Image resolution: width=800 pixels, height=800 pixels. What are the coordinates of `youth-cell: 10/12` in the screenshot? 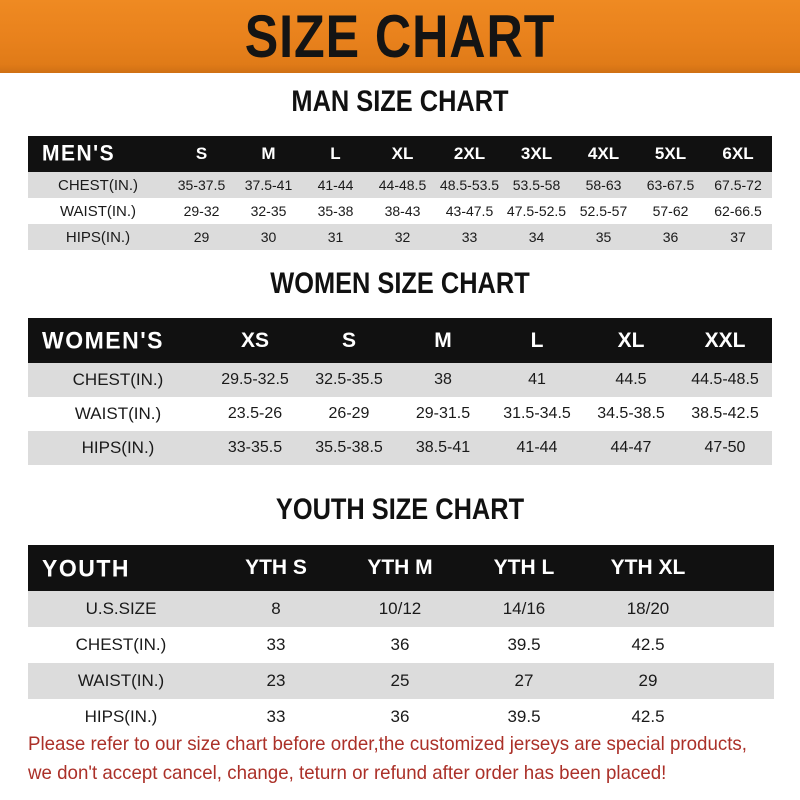 It's located at (400, 608).